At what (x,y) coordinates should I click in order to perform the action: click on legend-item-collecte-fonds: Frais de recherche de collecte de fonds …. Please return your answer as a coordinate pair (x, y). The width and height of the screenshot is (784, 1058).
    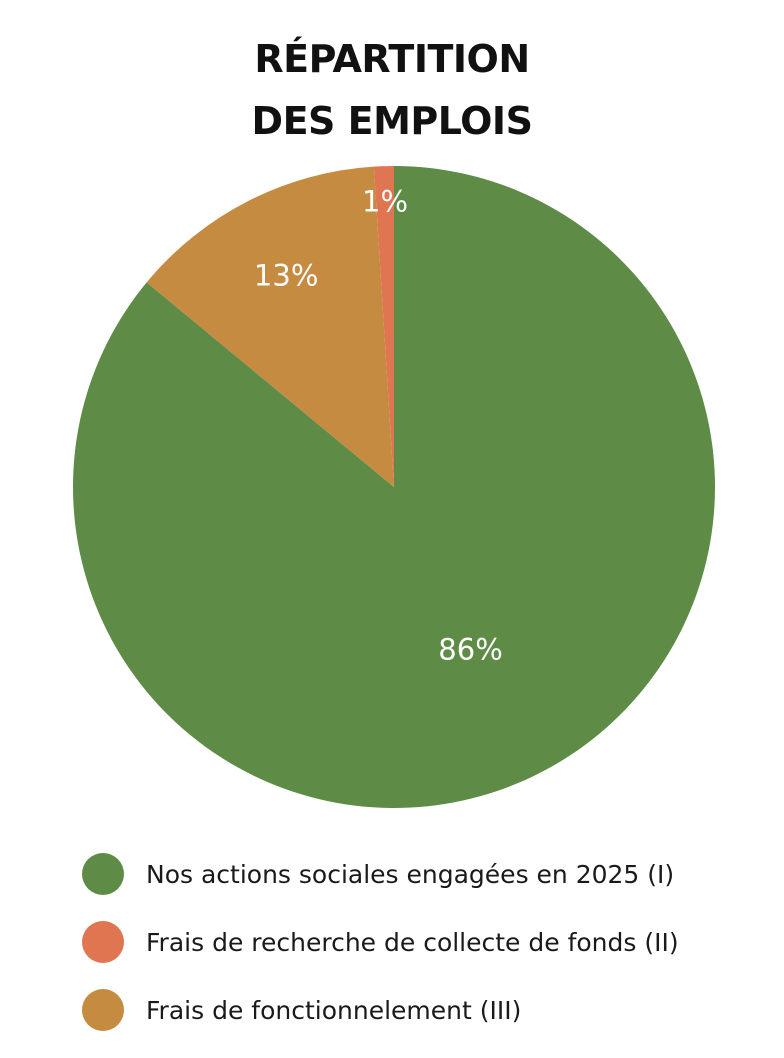
    Looking at the image, I should click on (427, 942).